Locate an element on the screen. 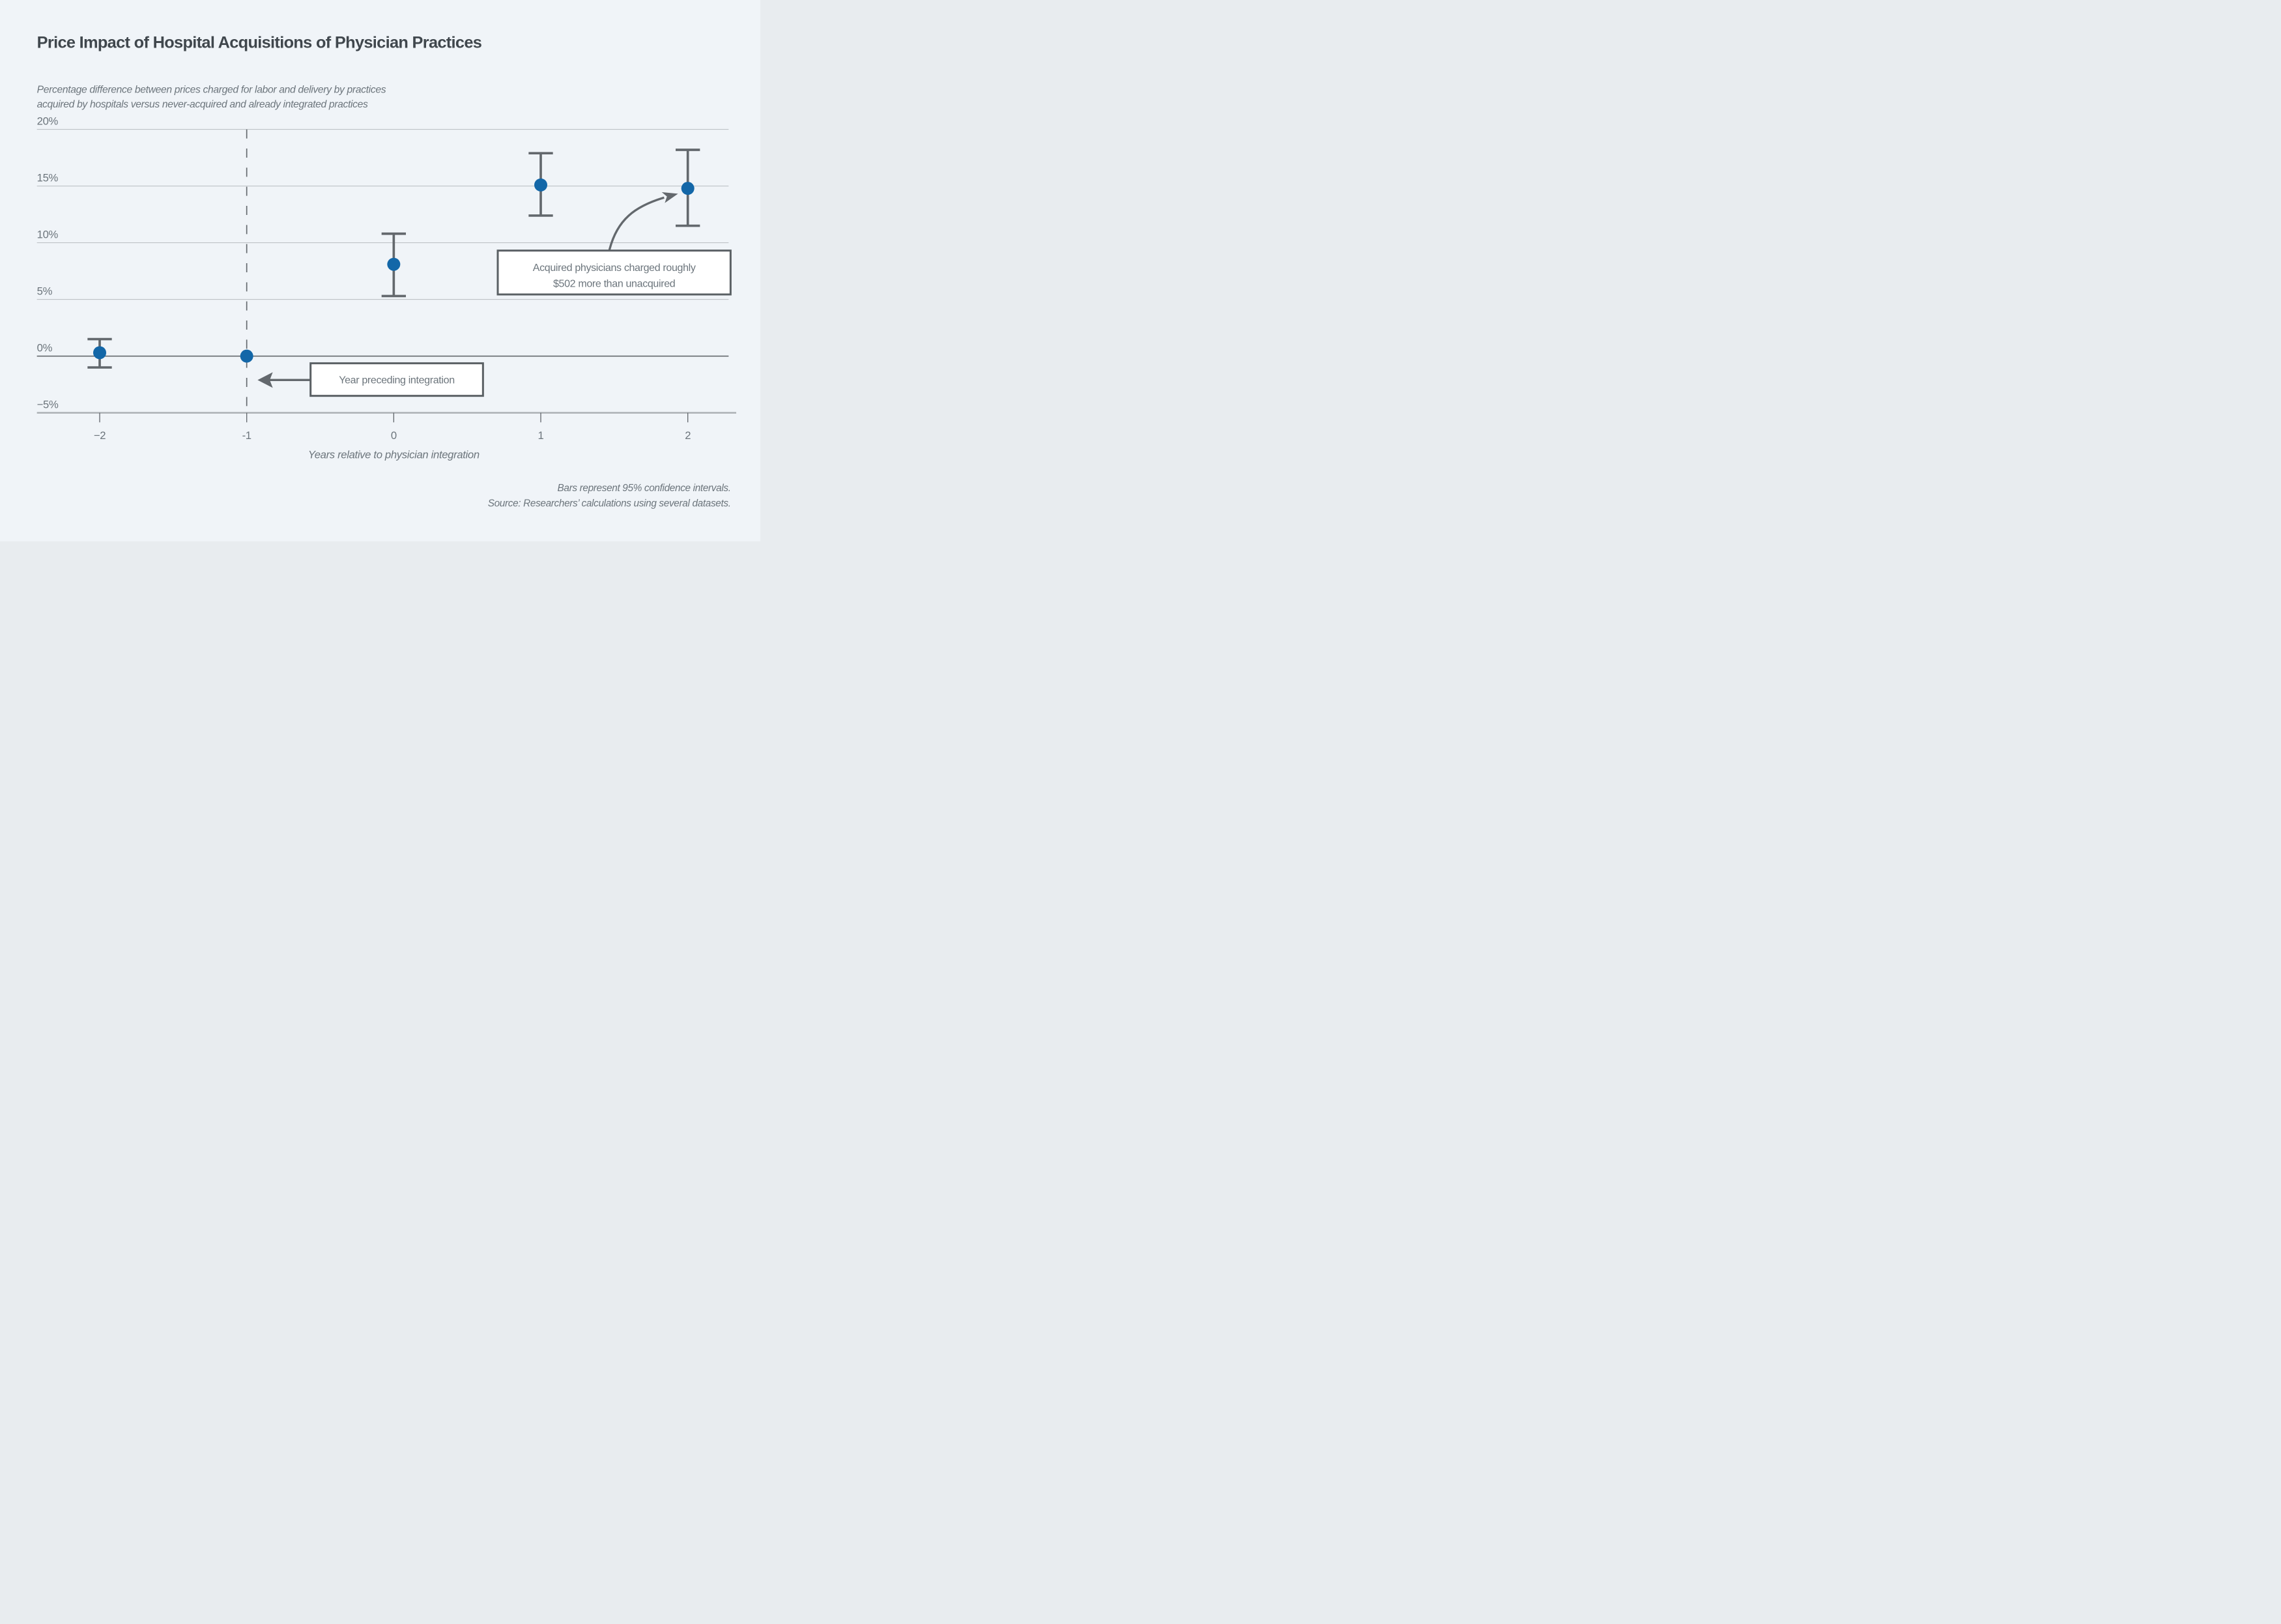 This screenshot has height=1624, width=2281. y-tick-label: 15% is located at coordinates (48, 177).